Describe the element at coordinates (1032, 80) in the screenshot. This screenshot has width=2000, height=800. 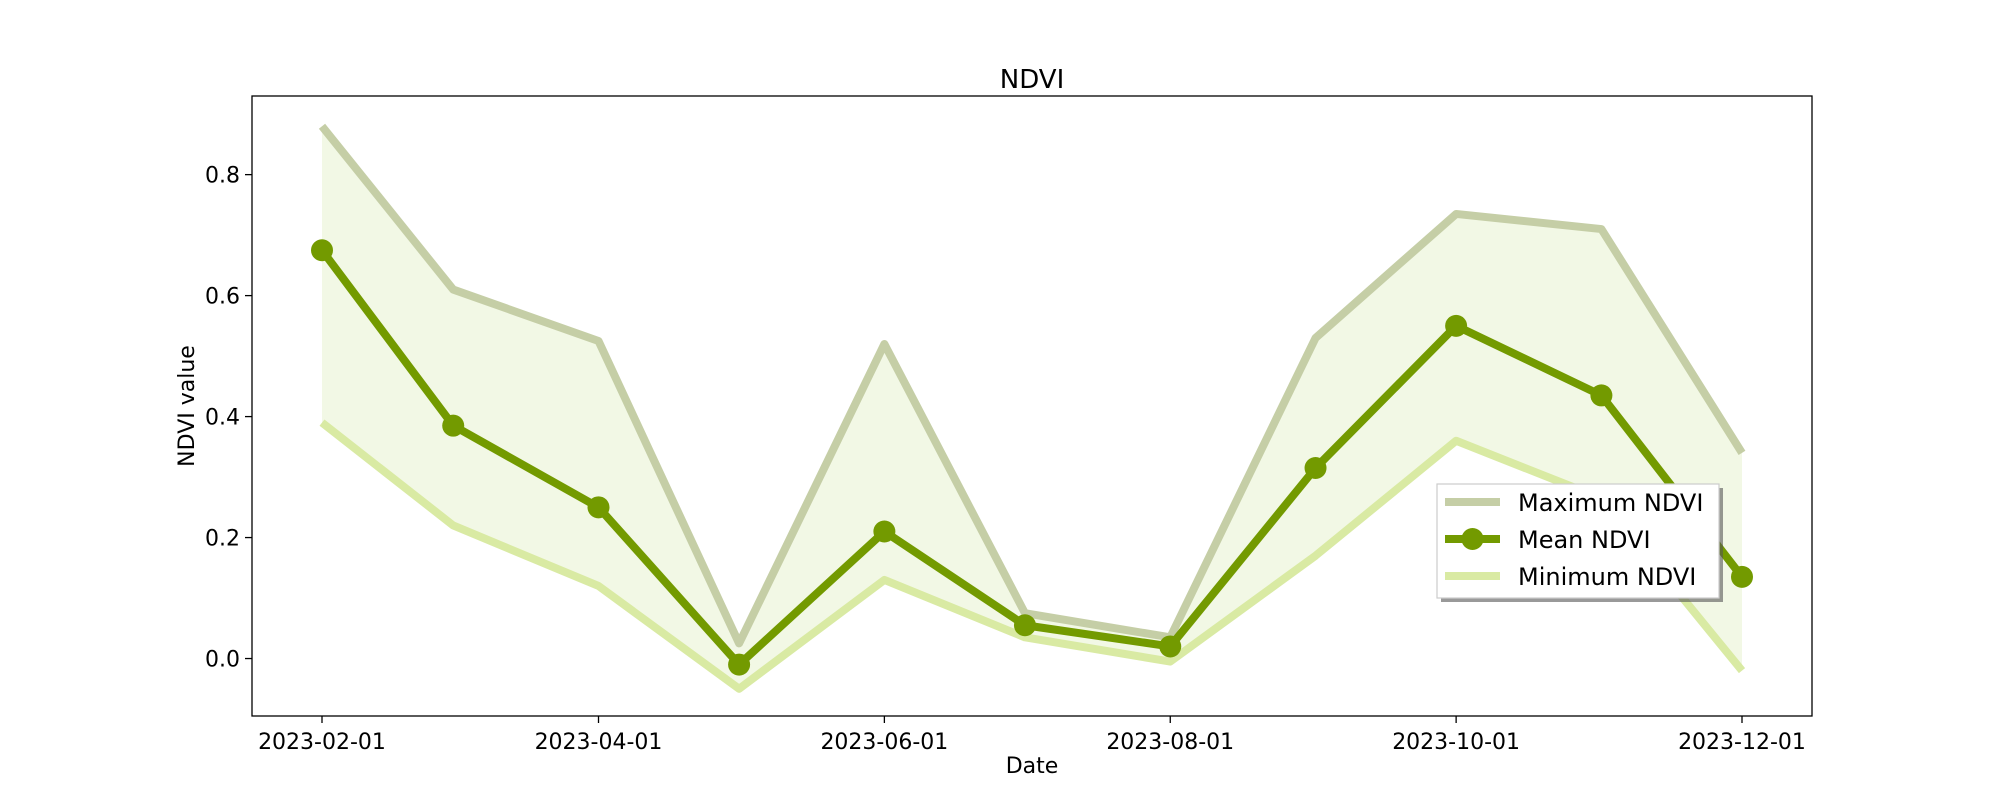
I see `chart-title: NDVI` at that location.